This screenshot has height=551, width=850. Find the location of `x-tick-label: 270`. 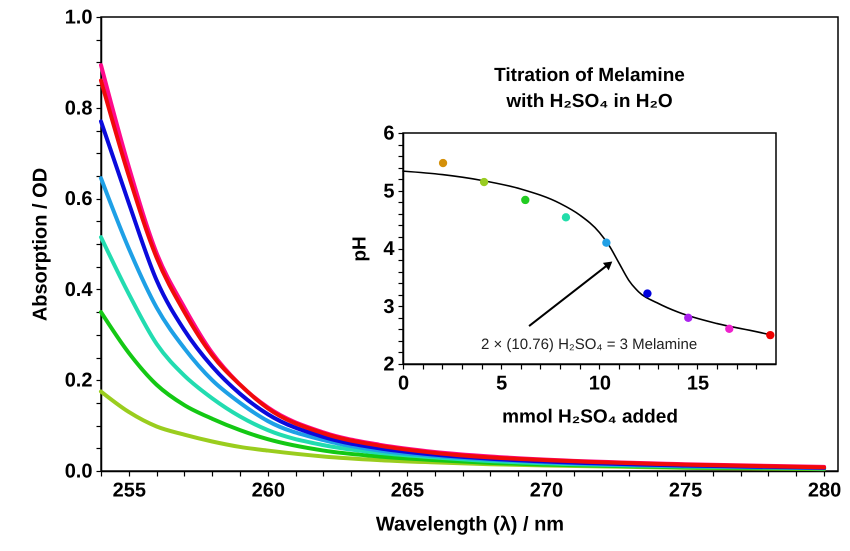

x-tick-label: 270 is located at coordinates (547, 491).